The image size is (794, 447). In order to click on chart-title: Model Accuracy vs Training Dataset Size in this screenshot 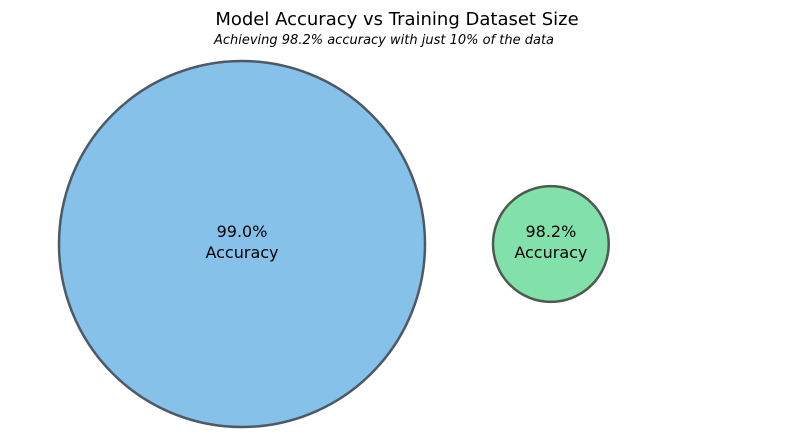, I will do `click(396, 19)`.